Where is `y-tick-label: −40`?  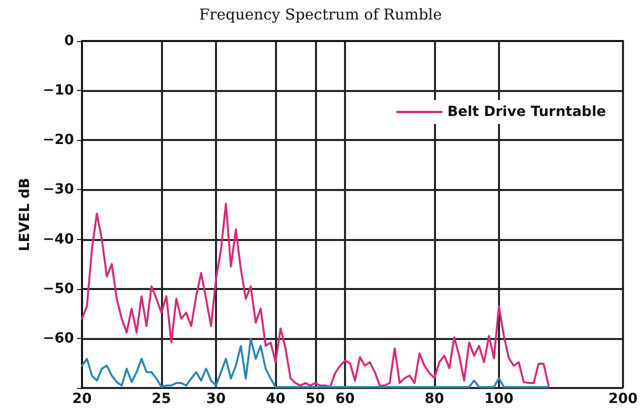 y-tick-label: −40 is located at coordinates (58, 239).